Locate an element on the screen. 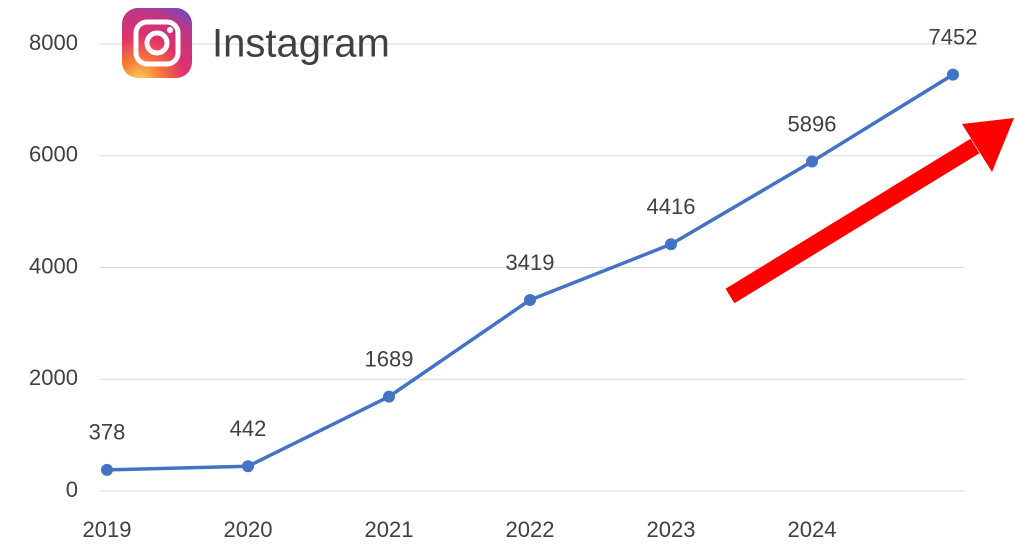 The height and width of the screenshot is (548, 1015). data-label: 5896 is located at coordinates (812, 123).